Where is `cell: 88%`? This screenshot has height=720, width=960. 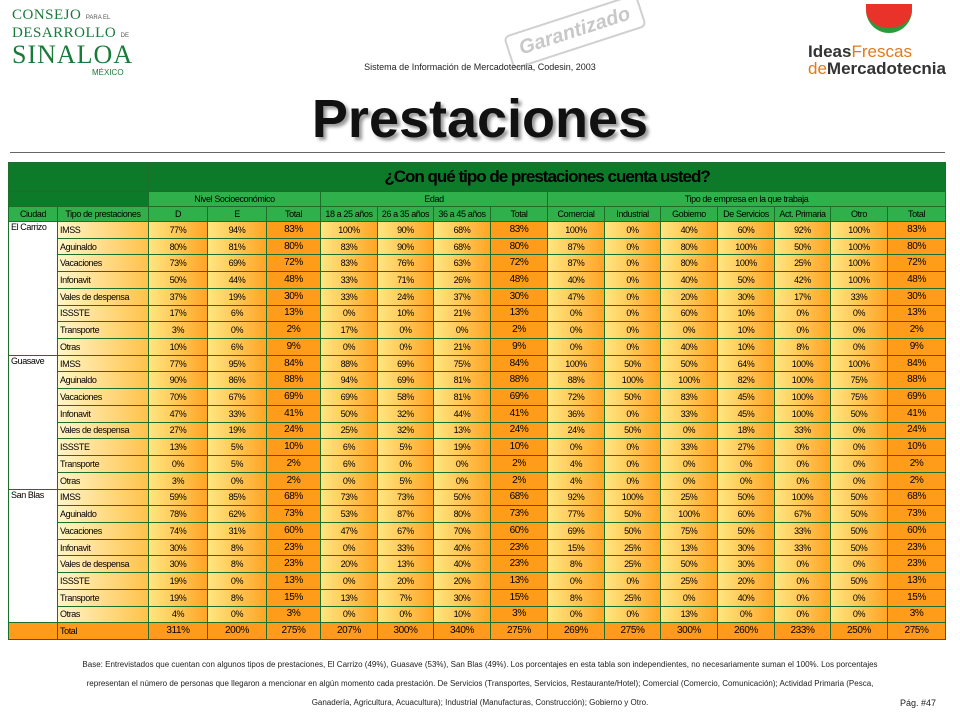
cell: 88% is located at coordinates (349, 363).